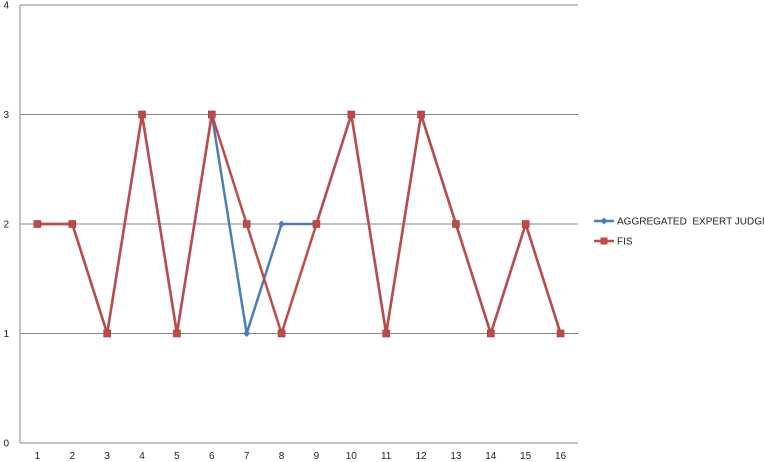  I want to click on x-tick-label: 8, so click(282, 456).